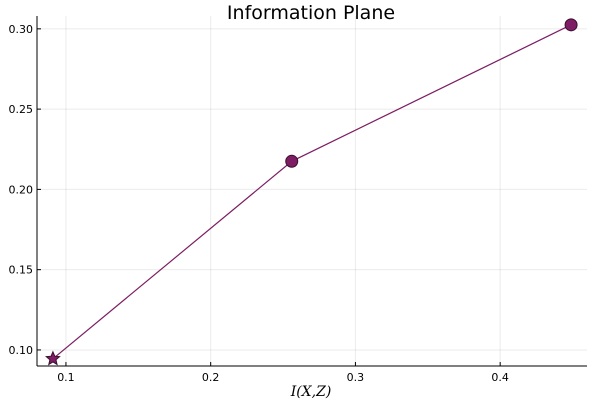 The image size is (600, 400). I want to click on data-point-star, so click(53, 358).